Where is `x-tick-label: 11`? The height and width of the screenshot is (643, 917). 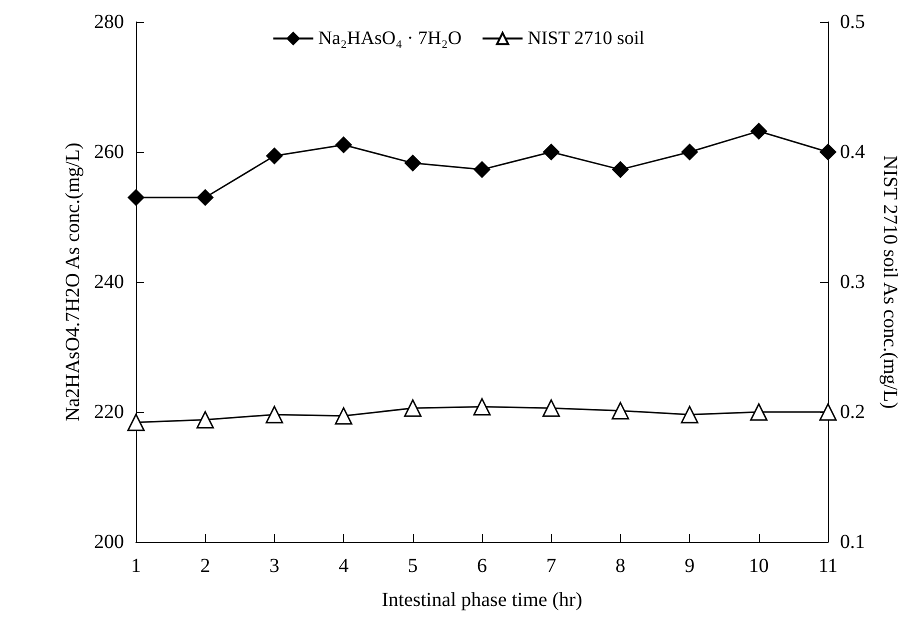 x-tick-label: 11 is located at coordinates (828, 566).